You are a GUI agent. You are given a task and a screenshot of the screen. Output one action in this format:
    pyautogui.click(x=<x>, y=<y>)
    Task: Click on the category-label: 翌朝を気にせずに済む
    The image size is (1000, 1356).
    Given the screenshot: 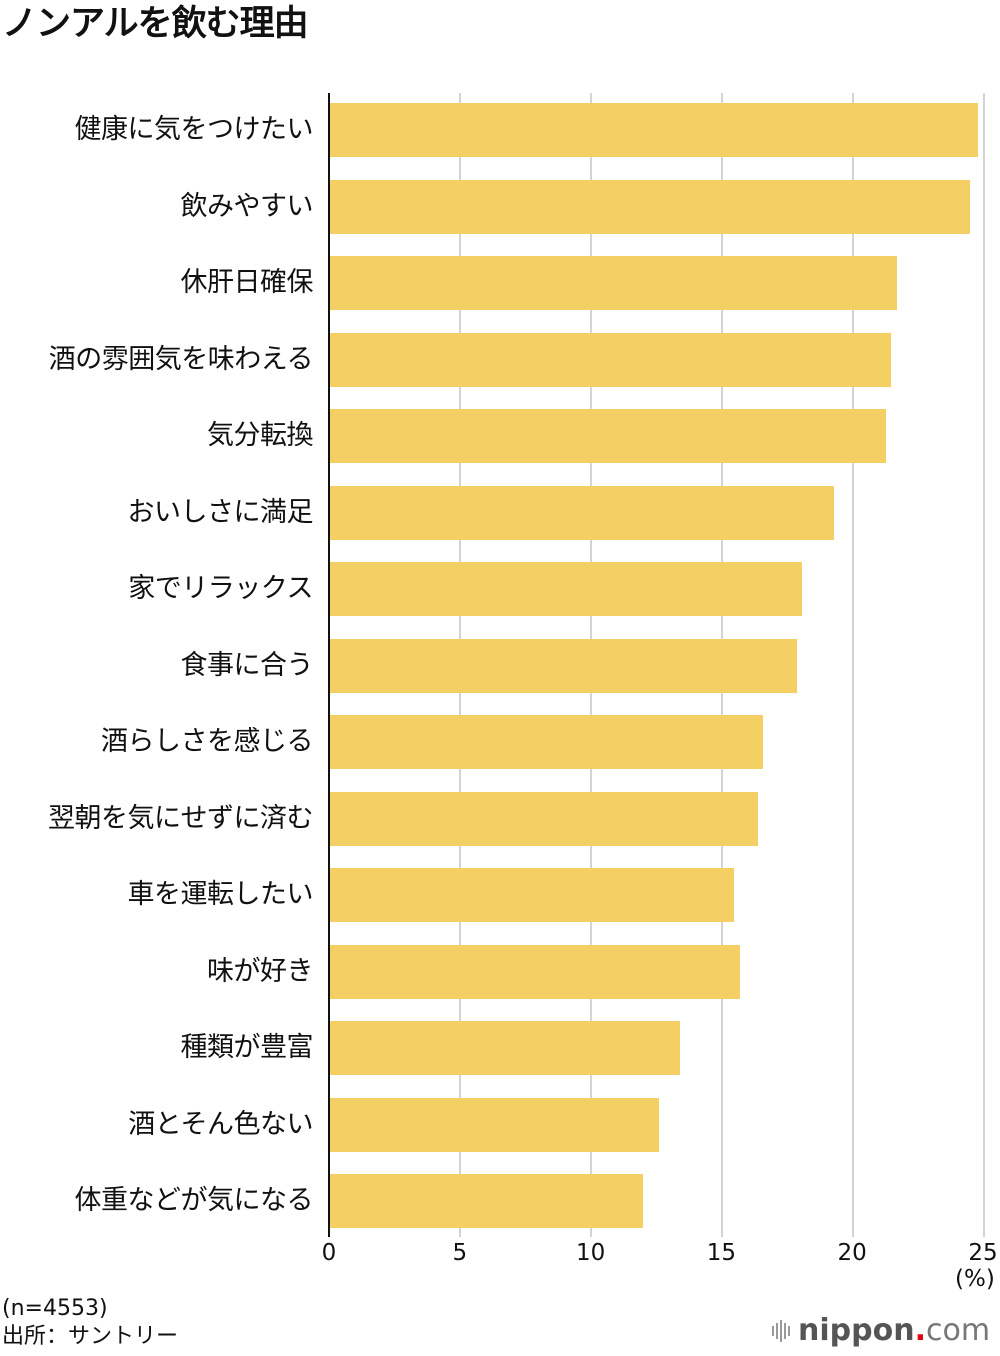 What is the action you would take?
    pyautogui.click(x=181, y=818)
    